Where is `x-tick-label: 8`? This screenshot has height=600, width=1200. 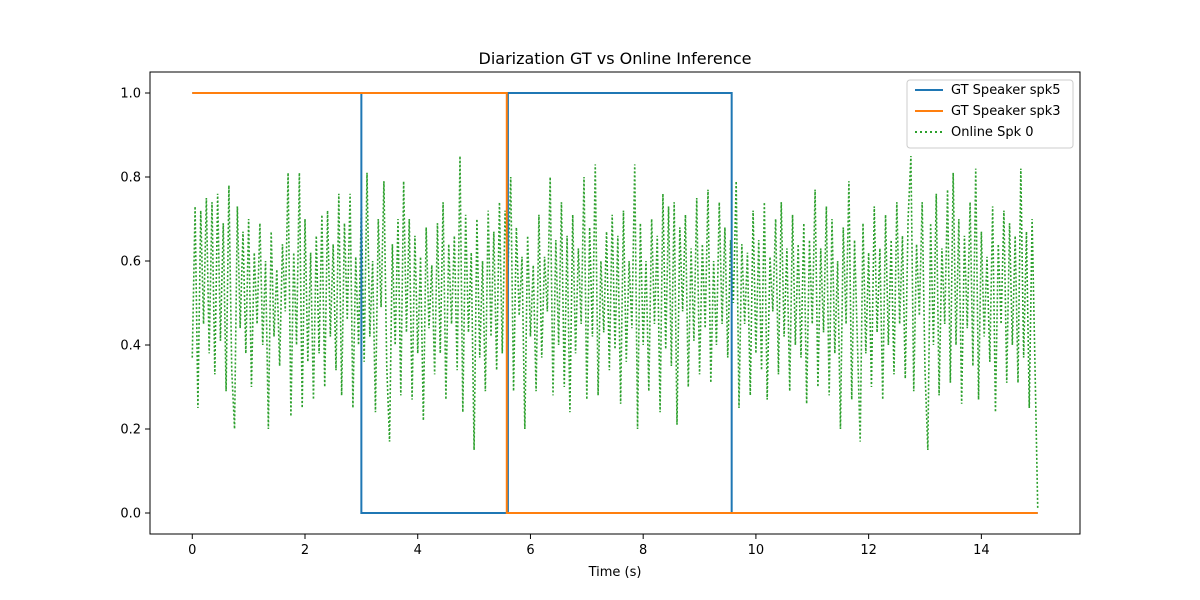 x-tick-label: 8 is located at coordinates (643, 550).